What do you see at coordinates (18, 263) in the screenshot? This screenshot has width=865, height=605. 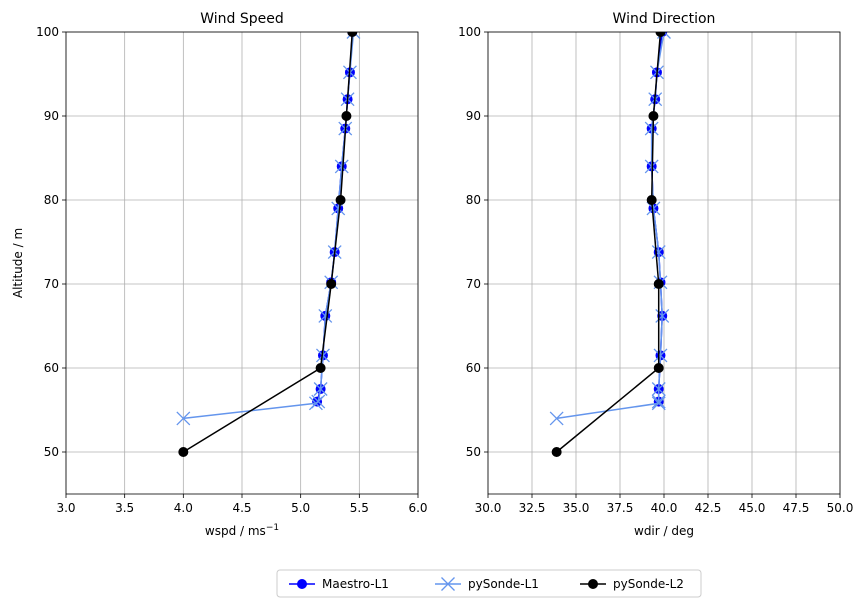 I see `speed-ylabel: Altitude / m` at bounding box center [18, 263].